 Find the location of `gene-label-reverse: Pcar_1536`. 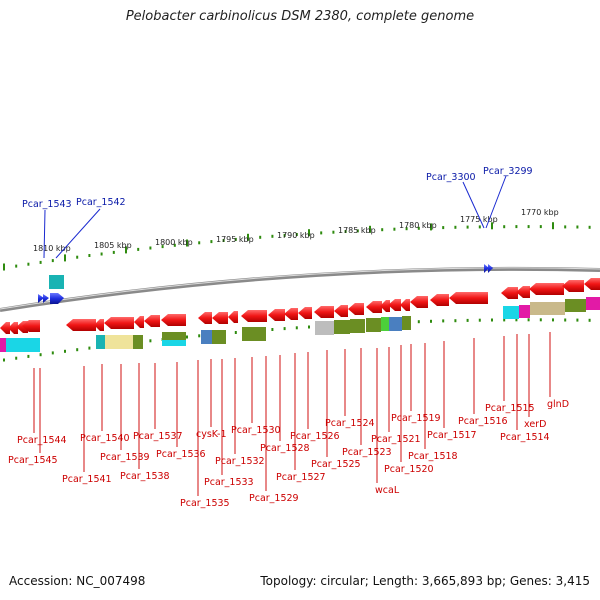

gene-label-reverse: Pcar_1536 is located at coordinates (181, 454).